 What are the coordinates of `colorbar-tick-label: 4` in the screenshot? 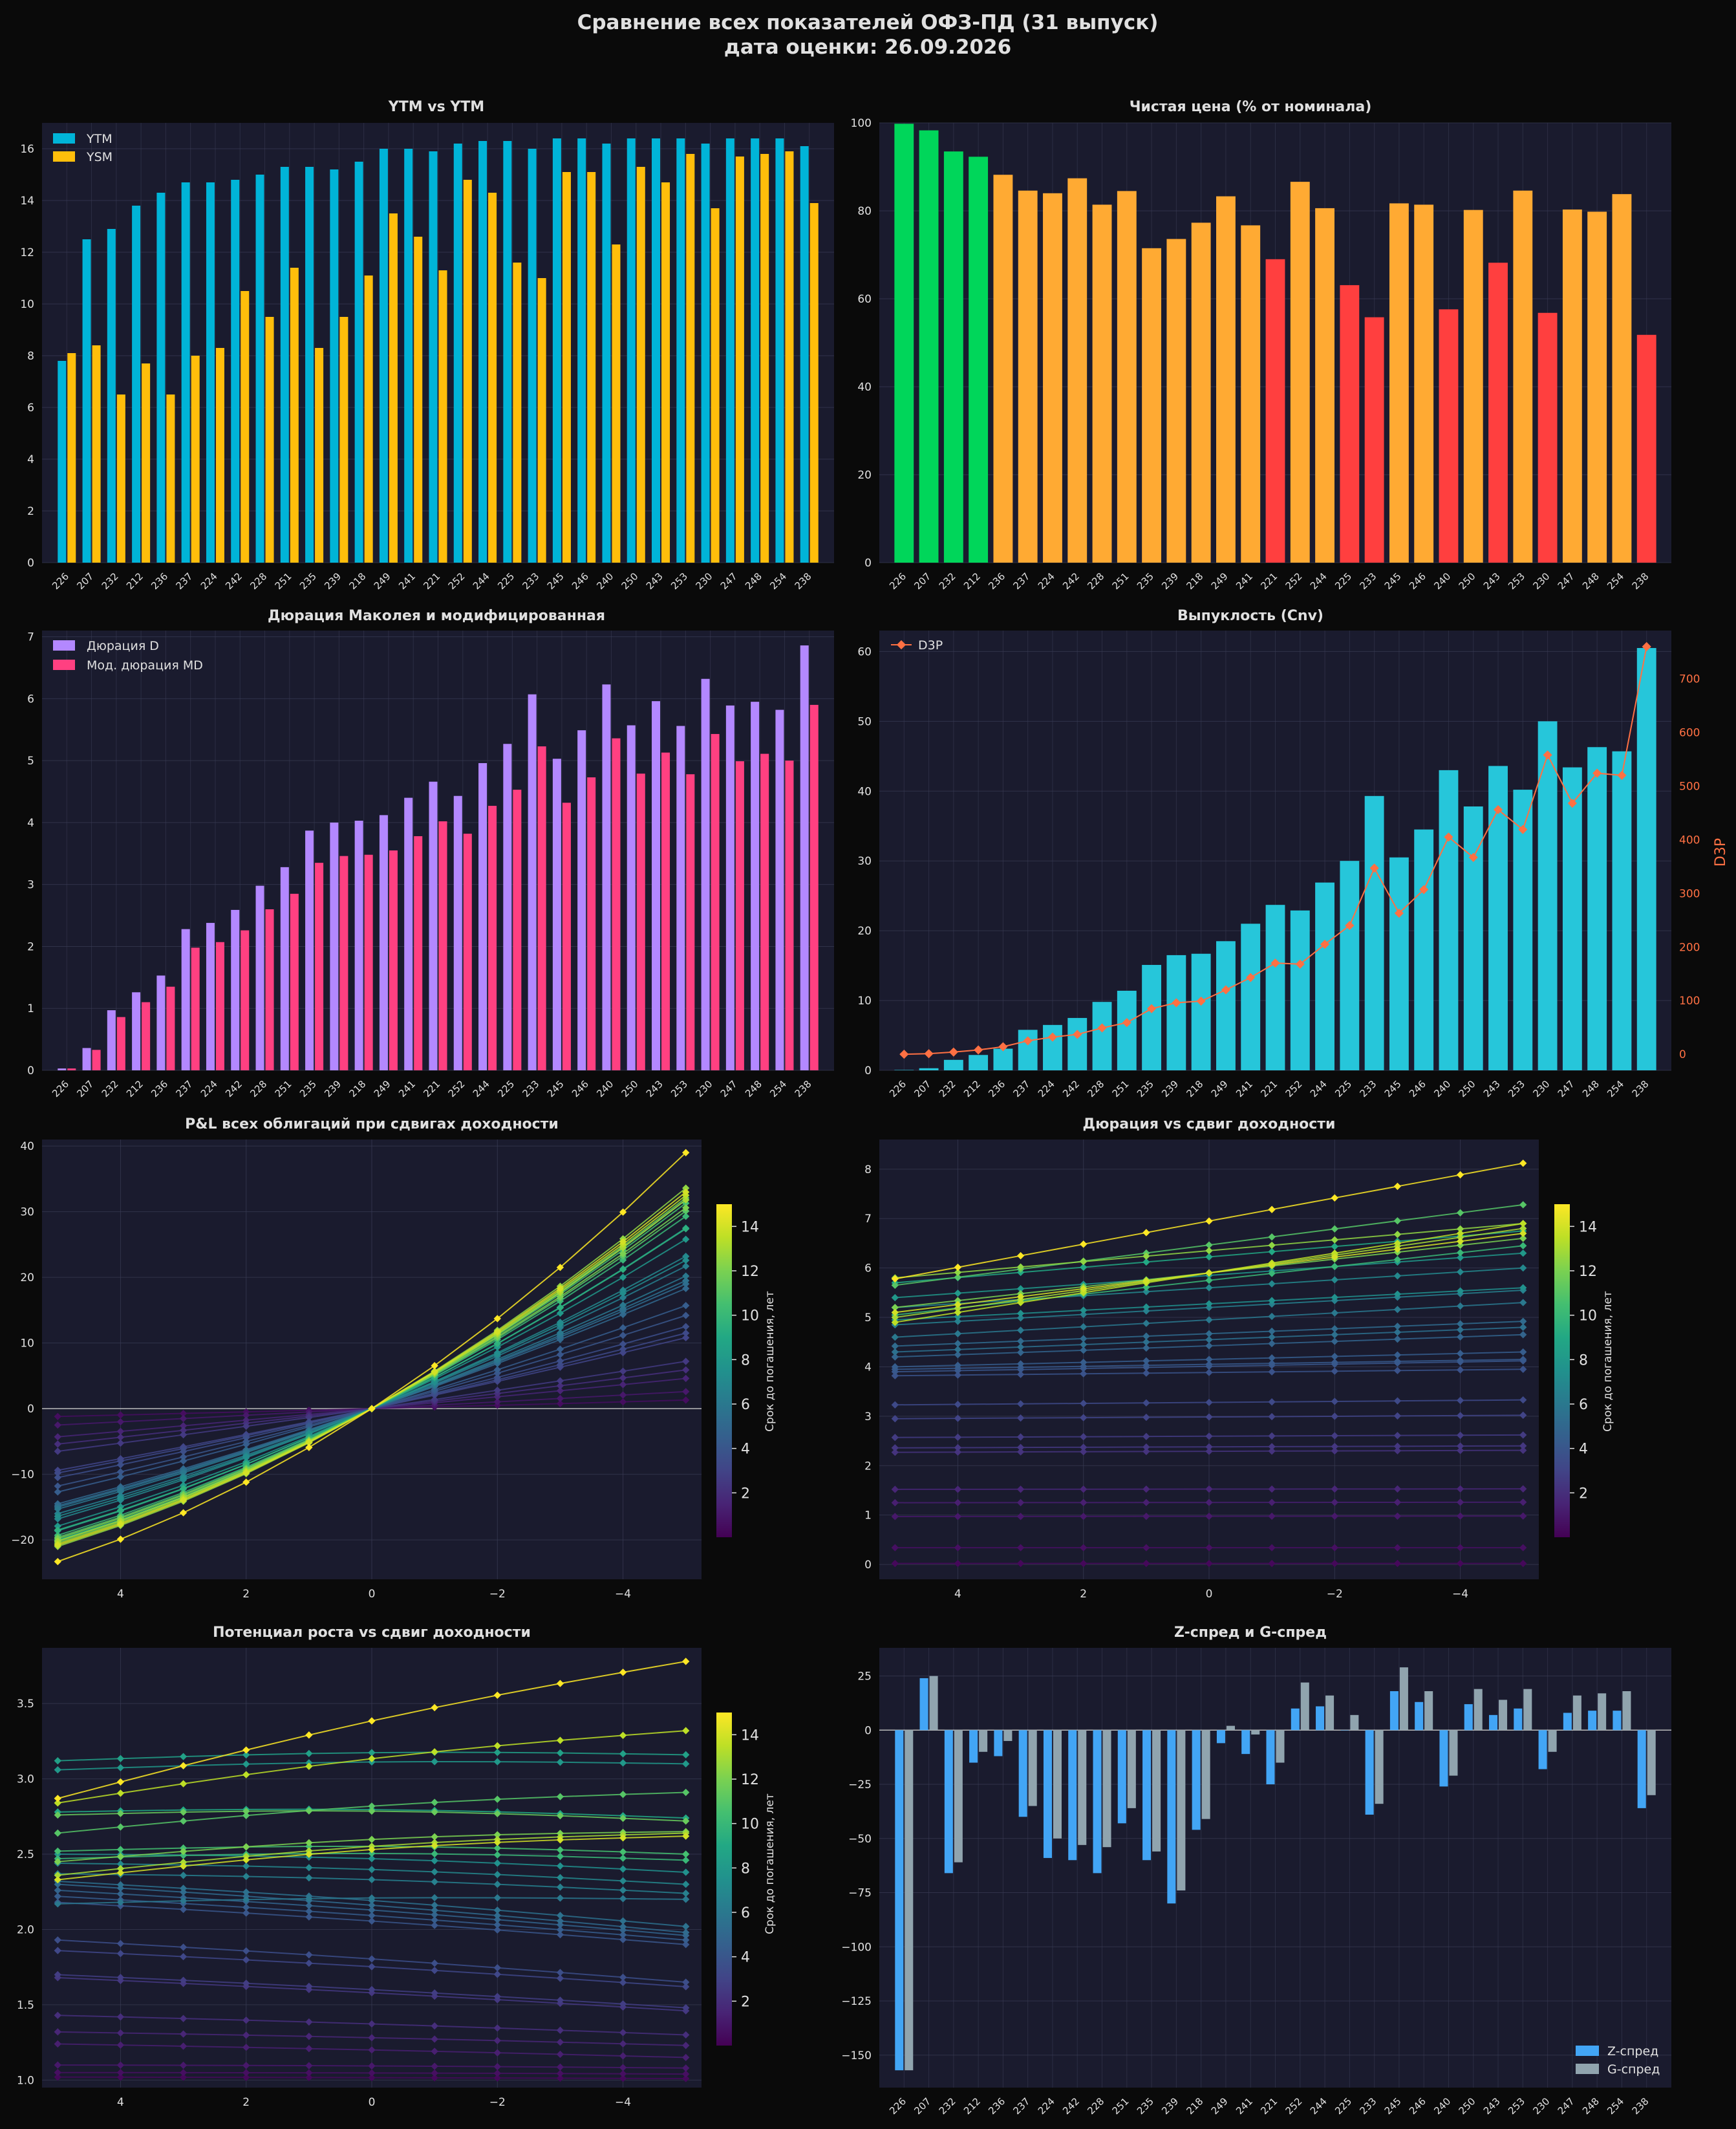 It's located at (745, 1450).